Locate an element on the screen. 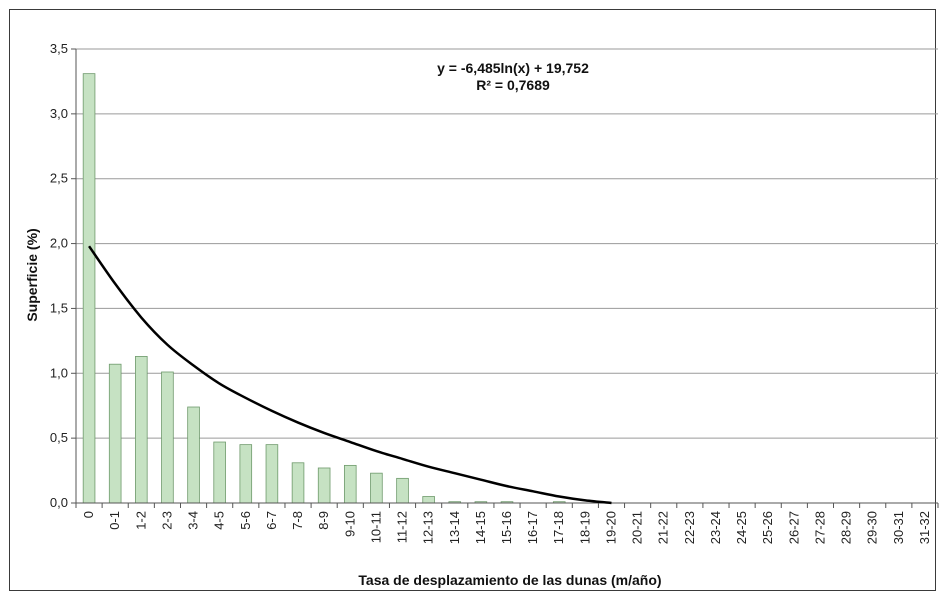  x-tick-label: 3-4 is located at coordinates (193, 520).